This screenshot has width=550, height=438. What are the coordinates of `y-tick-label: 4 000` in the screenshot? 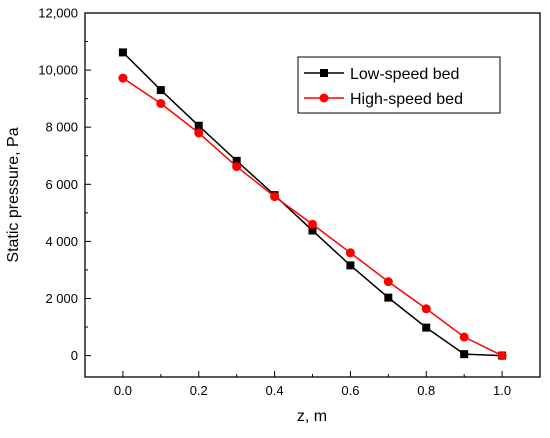 It's located at (61, 241).